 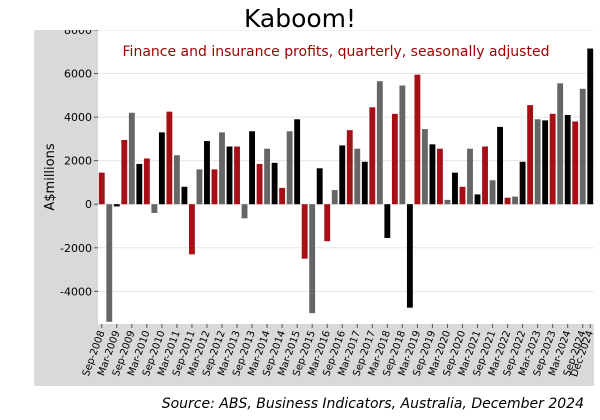 I want to click on bar-jun-2018, so click(x=394, y=159).